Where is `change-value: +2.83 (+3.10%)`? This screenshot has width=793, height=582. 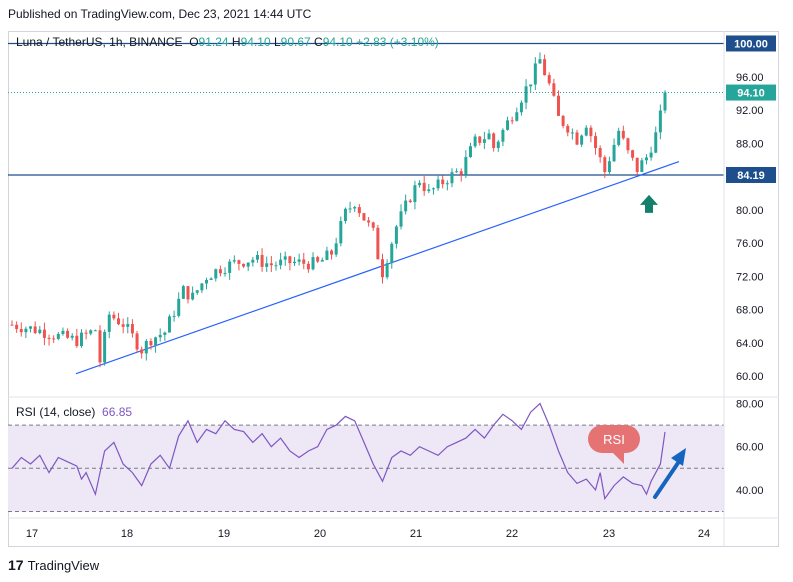
change-value: +2.83 (+3.10%) is located at coordinates (397, 42).